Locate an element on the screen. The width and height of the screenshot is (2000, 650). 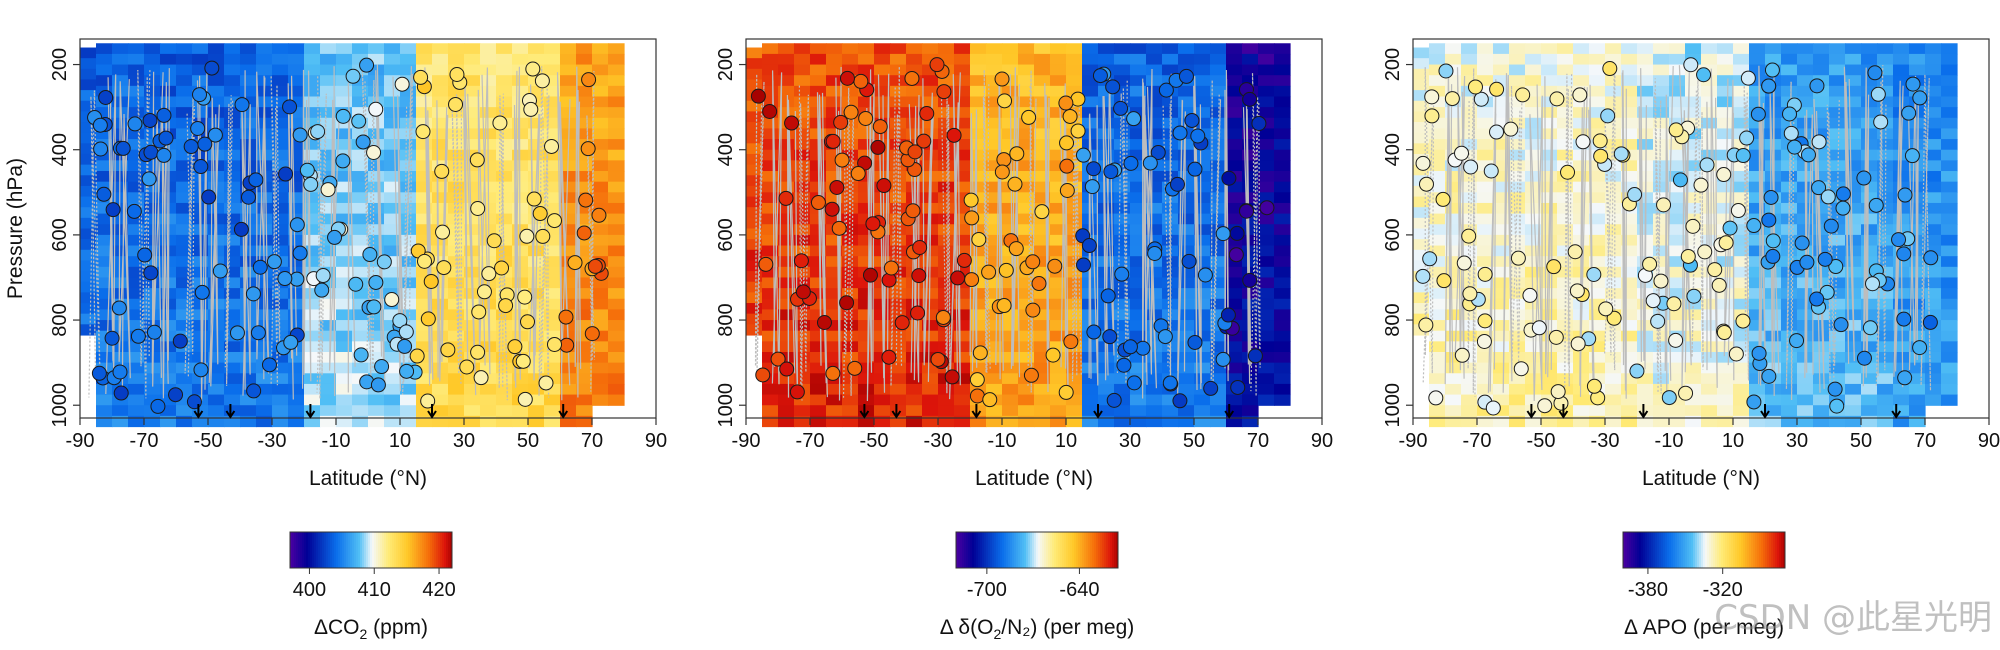
flight-track is located at coordinates (214, 242).